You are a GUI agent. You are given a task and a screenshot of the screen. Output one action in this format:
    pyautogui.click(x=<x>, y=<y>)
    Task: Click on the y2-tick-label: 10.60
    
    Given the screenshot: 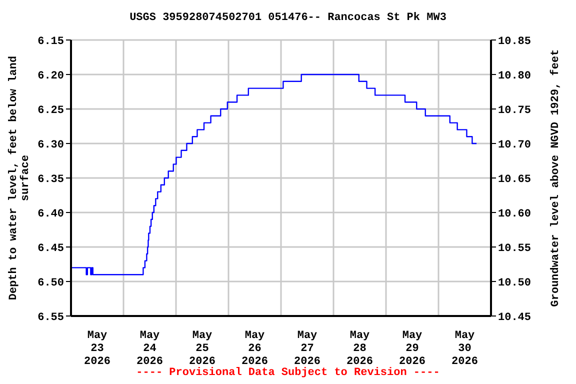 What is the action you would take?
    pyautogui.click(x=515, y=214)
    